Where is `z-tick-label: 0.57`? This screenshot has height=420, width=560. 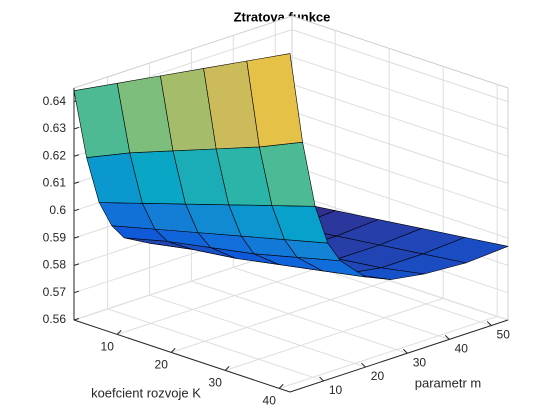 z-tick-label: 0.57 is located at coordinates (55, 292).